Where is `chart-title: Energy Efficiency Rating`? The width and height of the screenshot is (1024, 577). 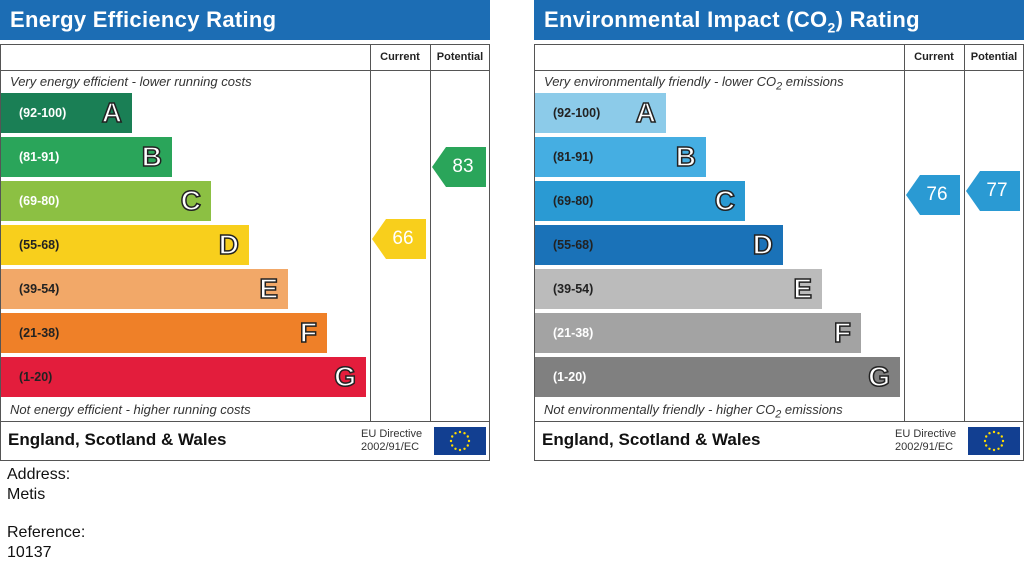
chart-title: Energy Efficiency Rating is located at coordinates (245, 20).